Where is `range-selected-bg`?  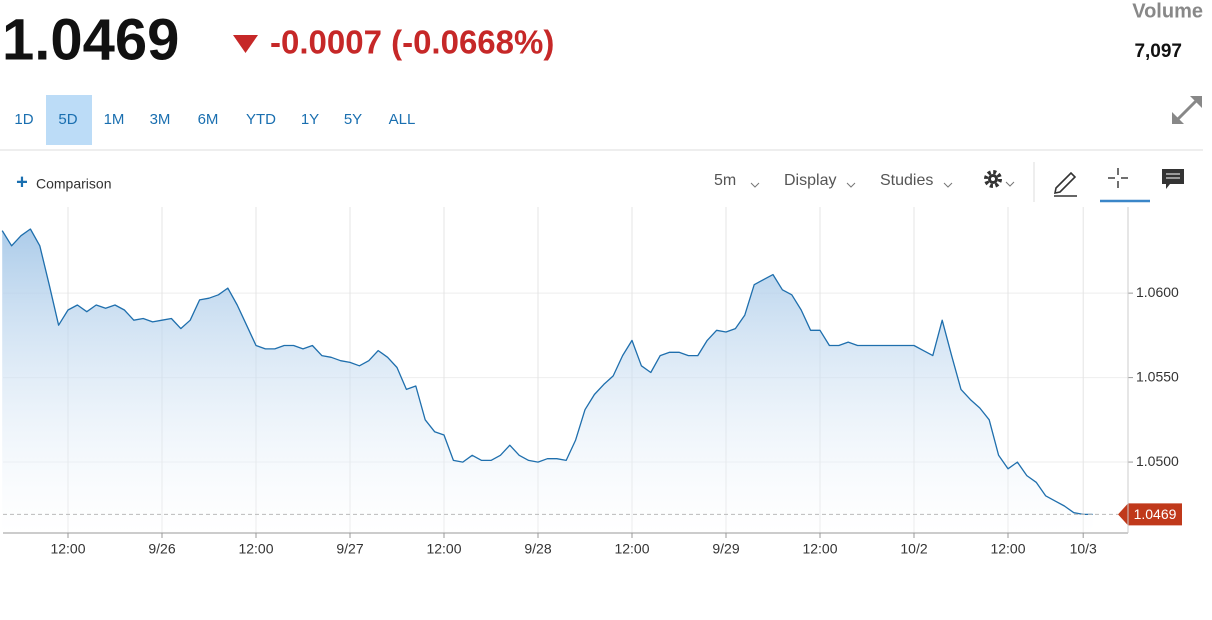
range-selected-bg is located at coordinates (69, 120).